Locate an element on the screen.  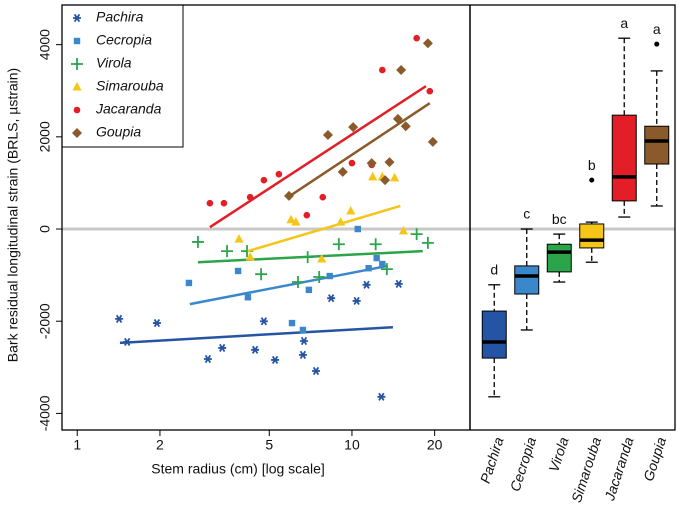
x-tick-label: Pachira is located at coordinates (492, 460).